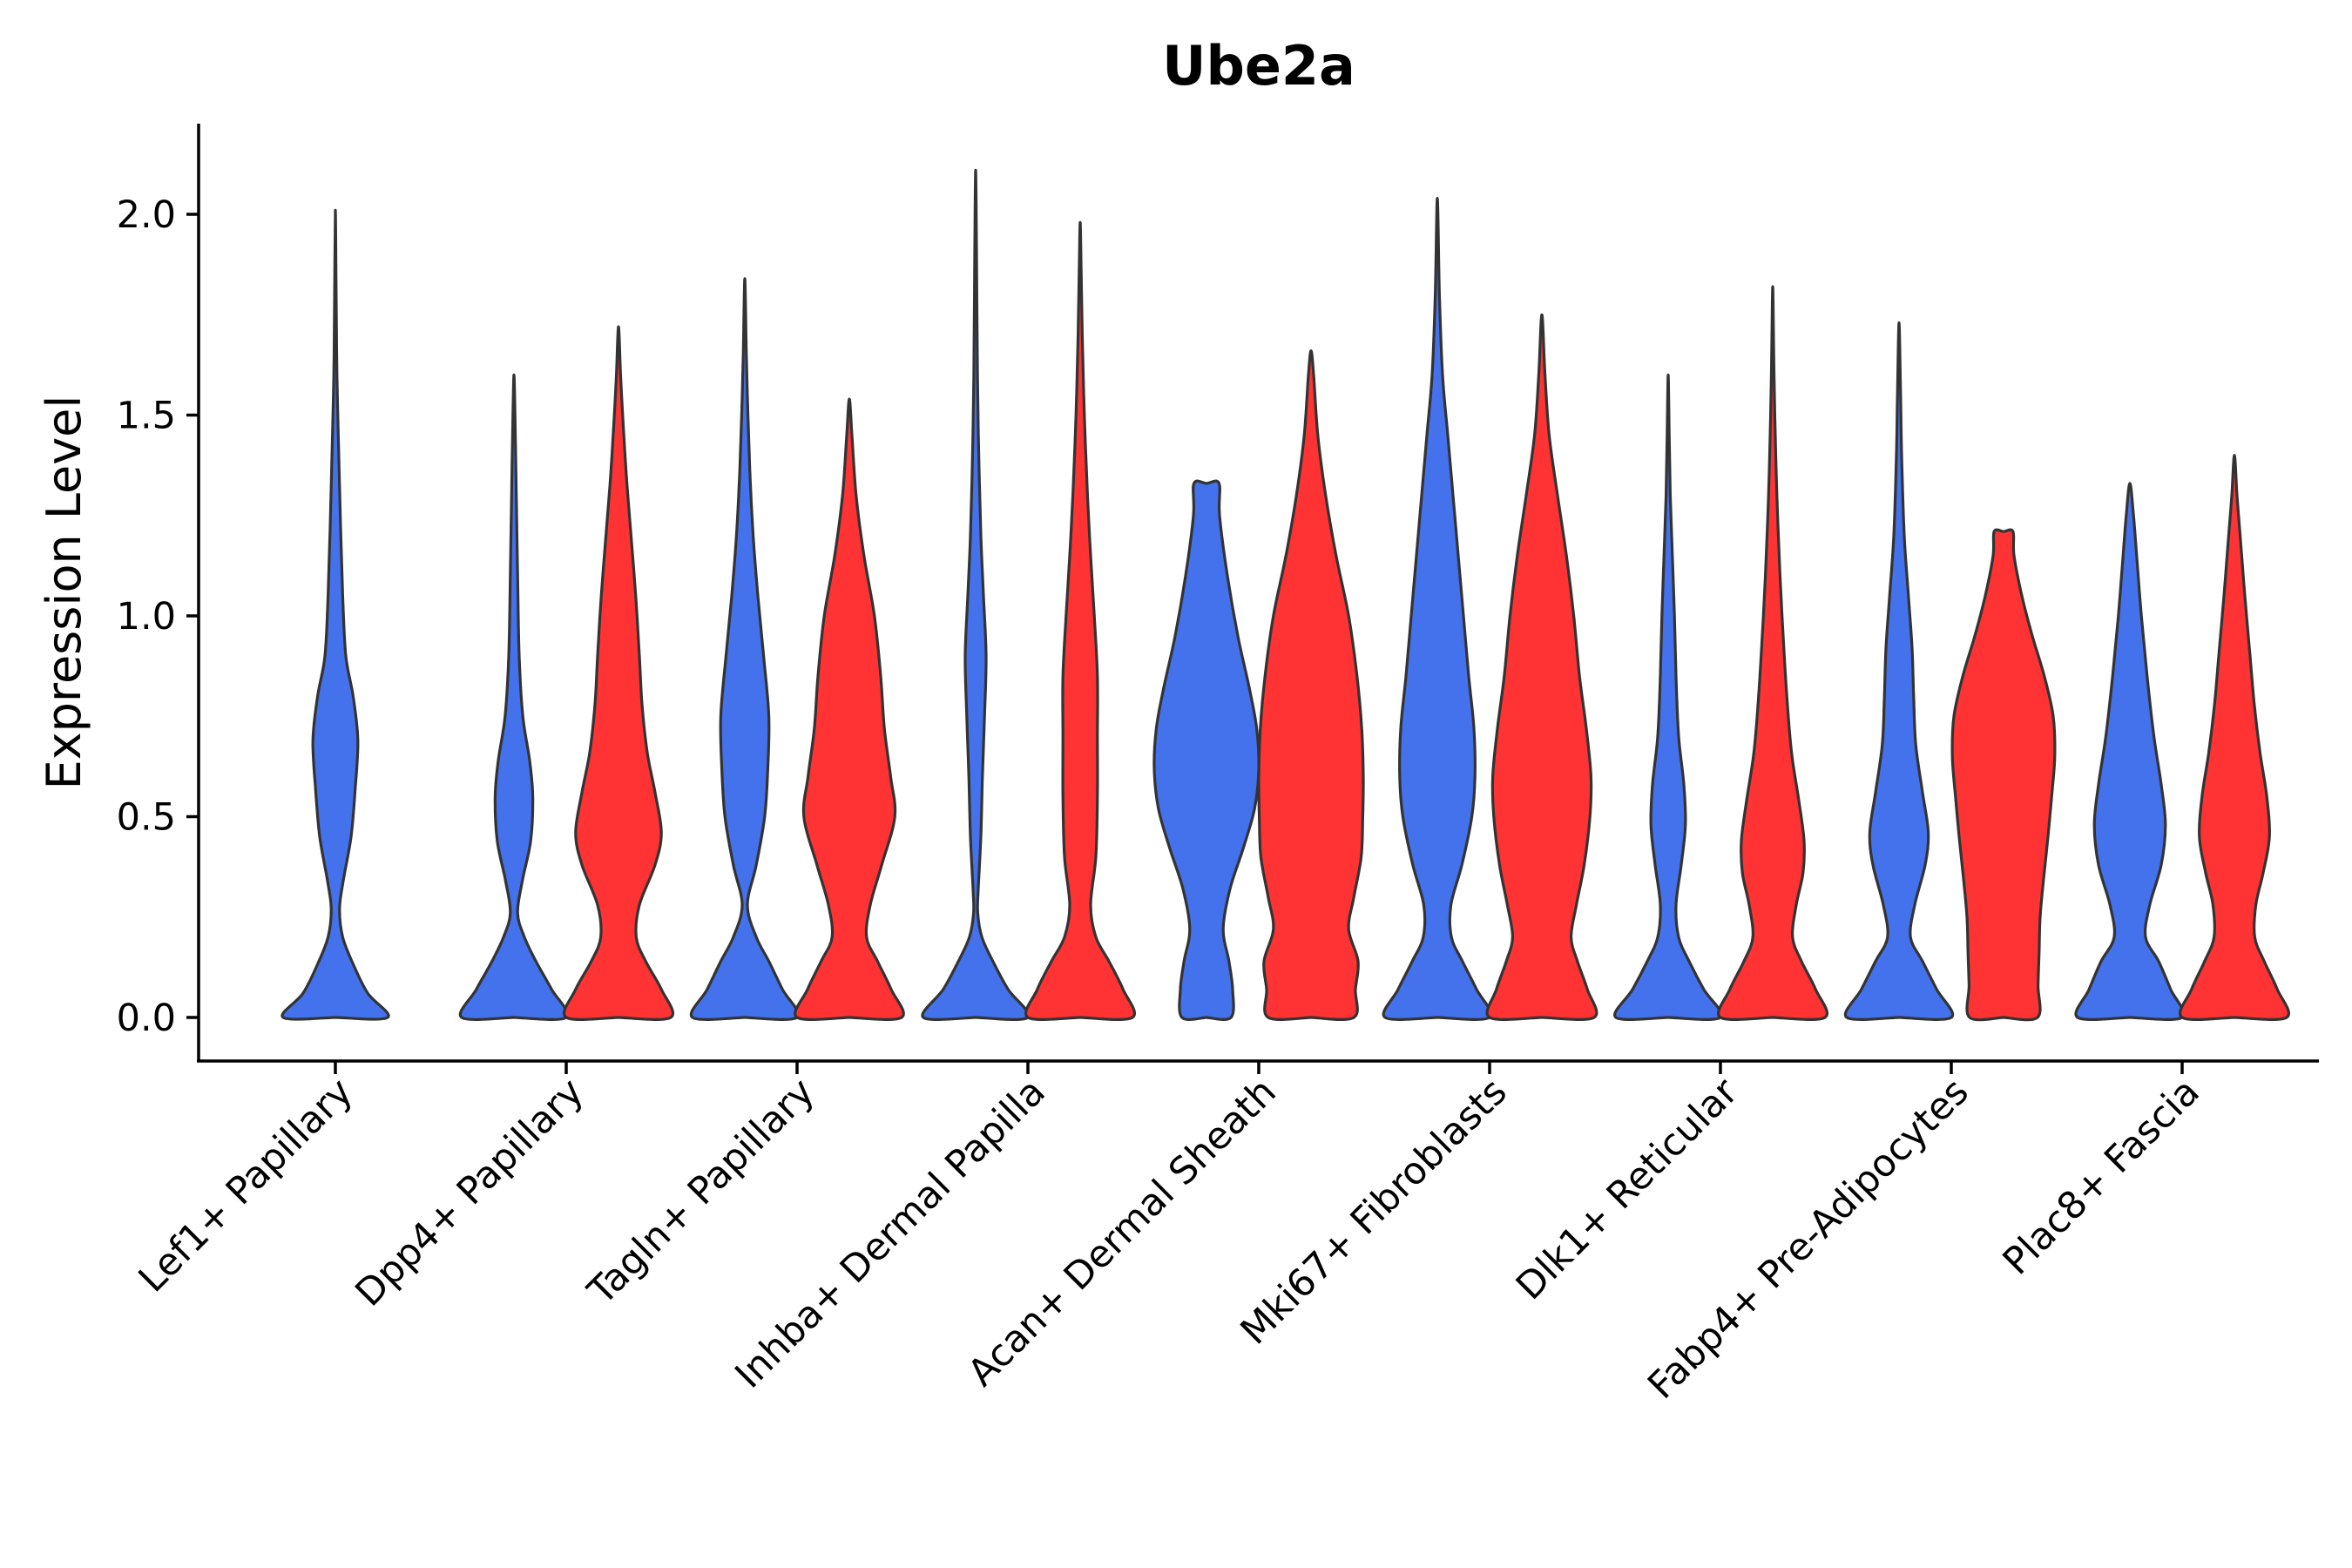  Describe the element at coordinates (1627, 1189) in the screenshot. I see `x-tick-label: Dlk1+ Reticular` at that location.